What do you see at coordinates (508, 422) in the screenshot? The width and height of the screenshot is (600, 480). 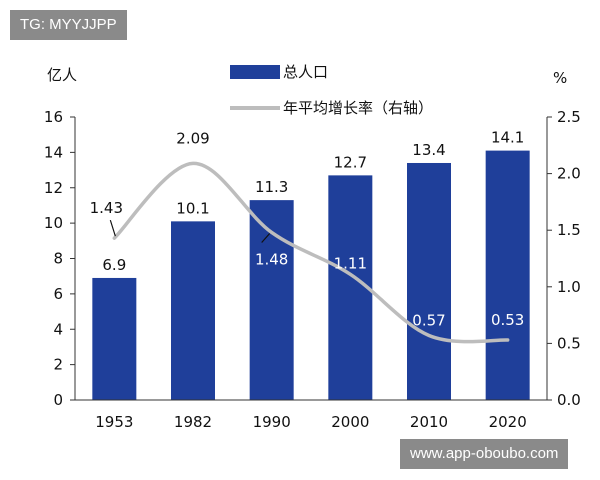 I see `x-tick-label: 2020` at bounding box center [508, 422].